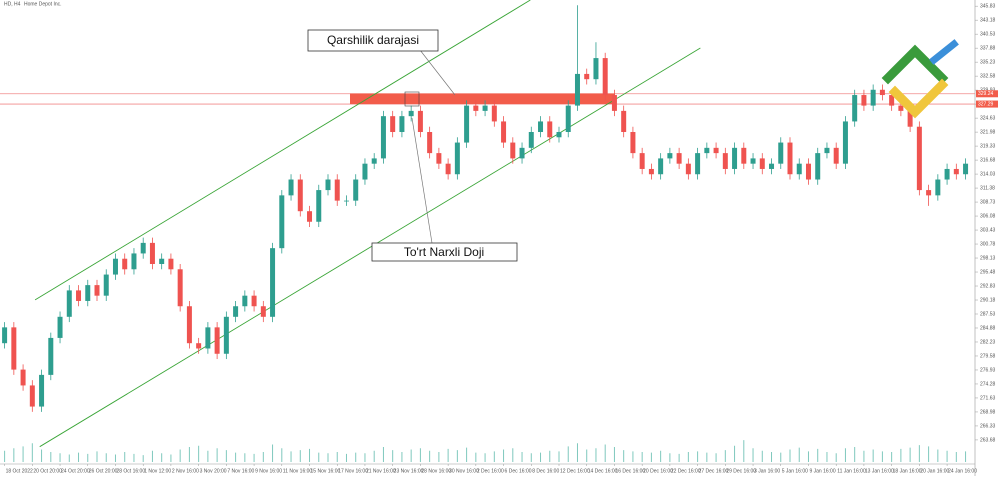 This screenshot has width=1000, height=481. Describe the element at coordinates (630, 471) in the screenshot. I see `x-tick-label: 16 Dec 16:00` at that location.